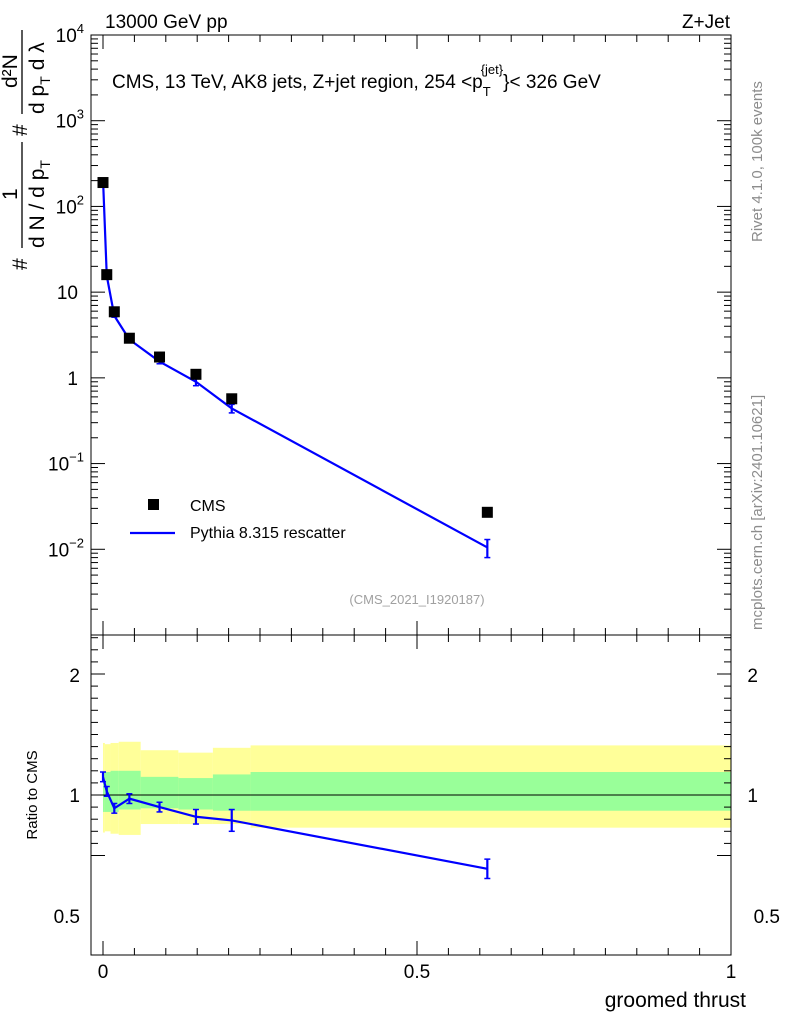  What do you see at coordinates (767, 917) in the screenshot?
I see `ratio-ytick-label-0.5-right: 0.5` at bounding box center [767, 917].